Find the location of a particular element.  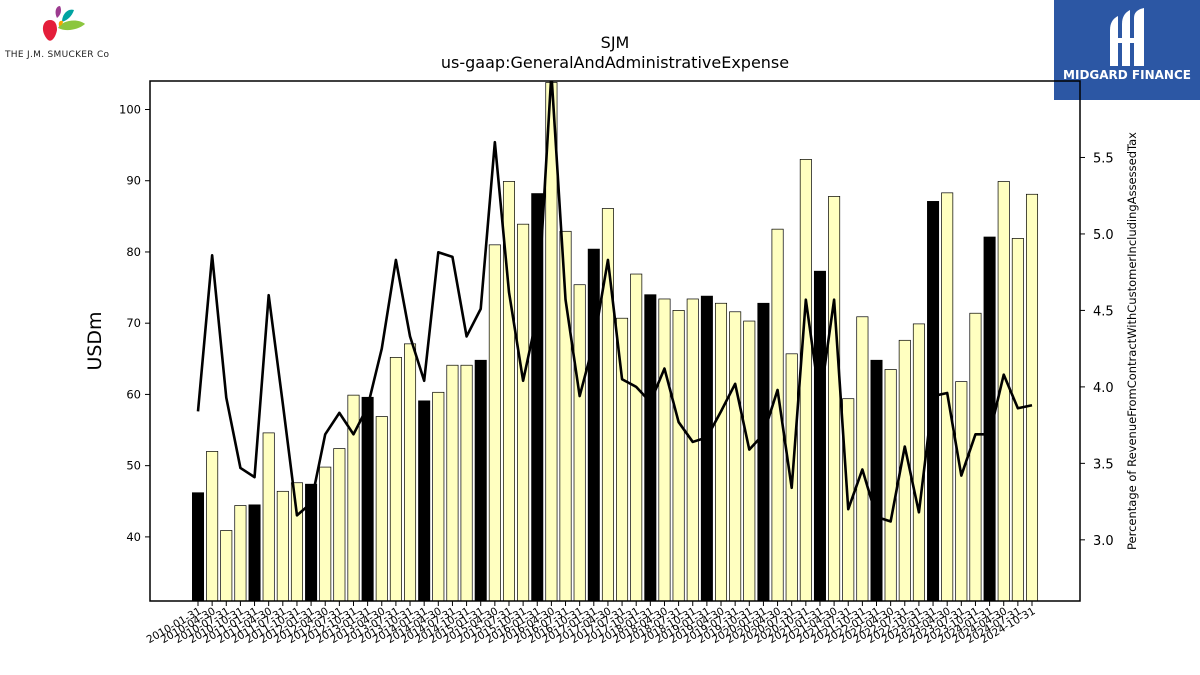

y-tick-label: 90 is located at coordinates (133, 181).